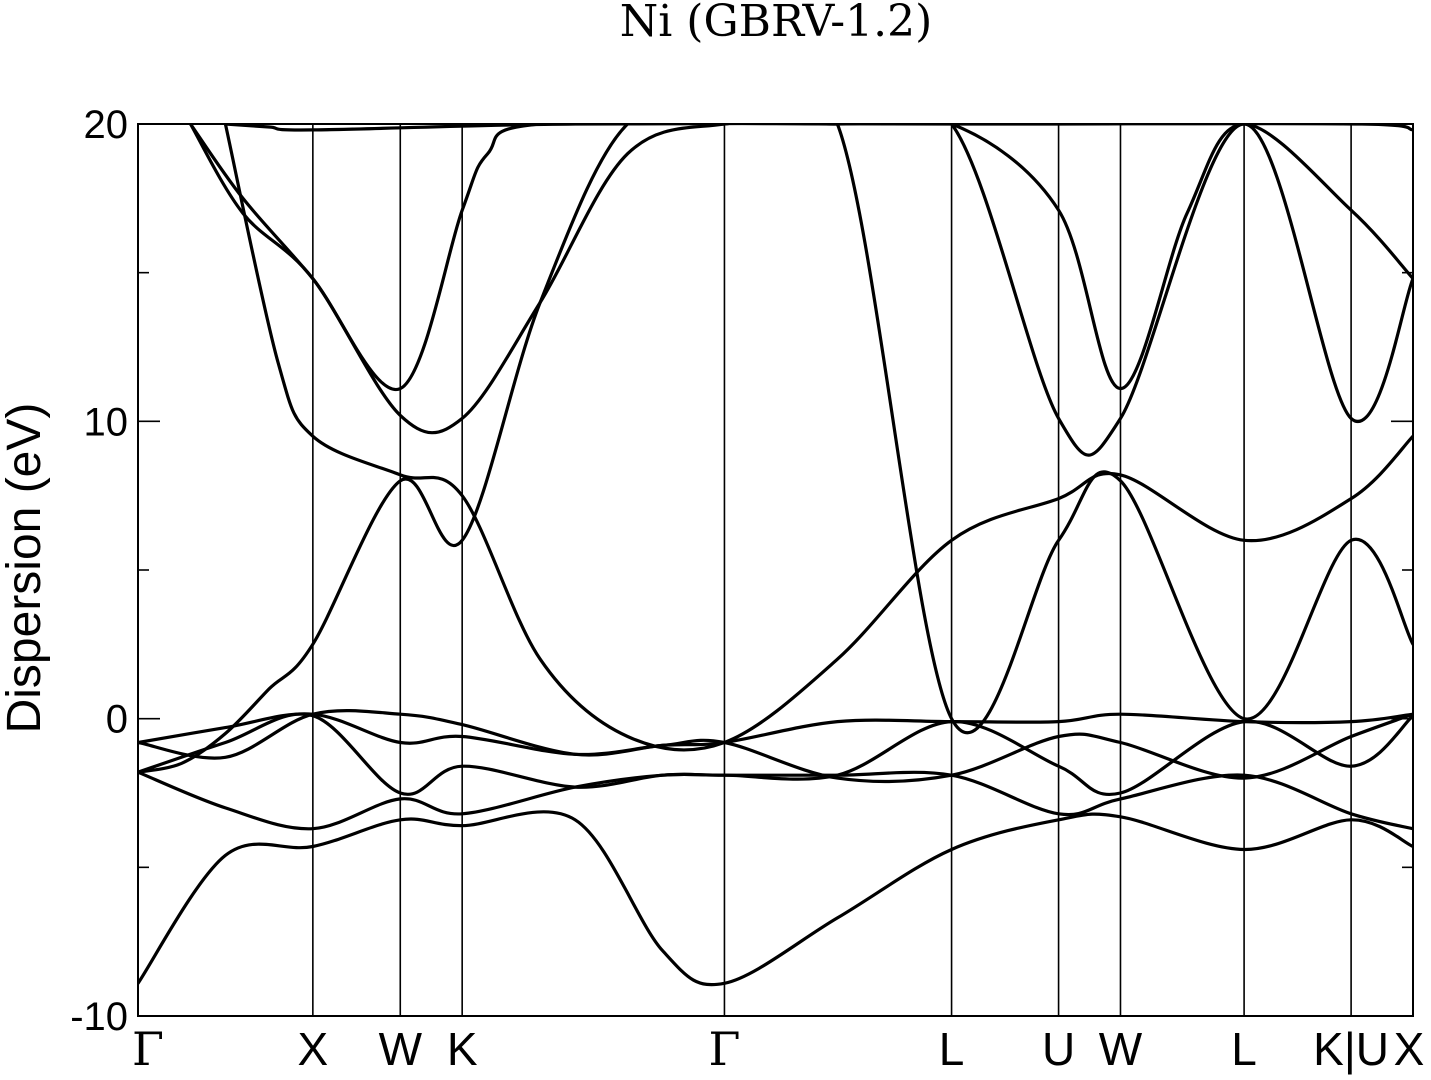  What do you see at coordinates (401, 1049) in the screenshot?
I see `xtick-label-2: W` at bounding box center [401, 1049].